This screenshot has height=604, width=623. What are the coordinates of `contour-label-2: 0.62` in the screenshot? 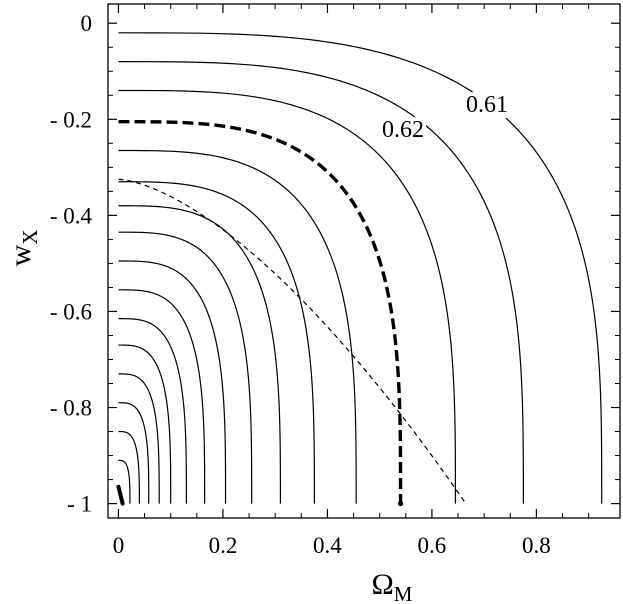 It's located at (403, 130).